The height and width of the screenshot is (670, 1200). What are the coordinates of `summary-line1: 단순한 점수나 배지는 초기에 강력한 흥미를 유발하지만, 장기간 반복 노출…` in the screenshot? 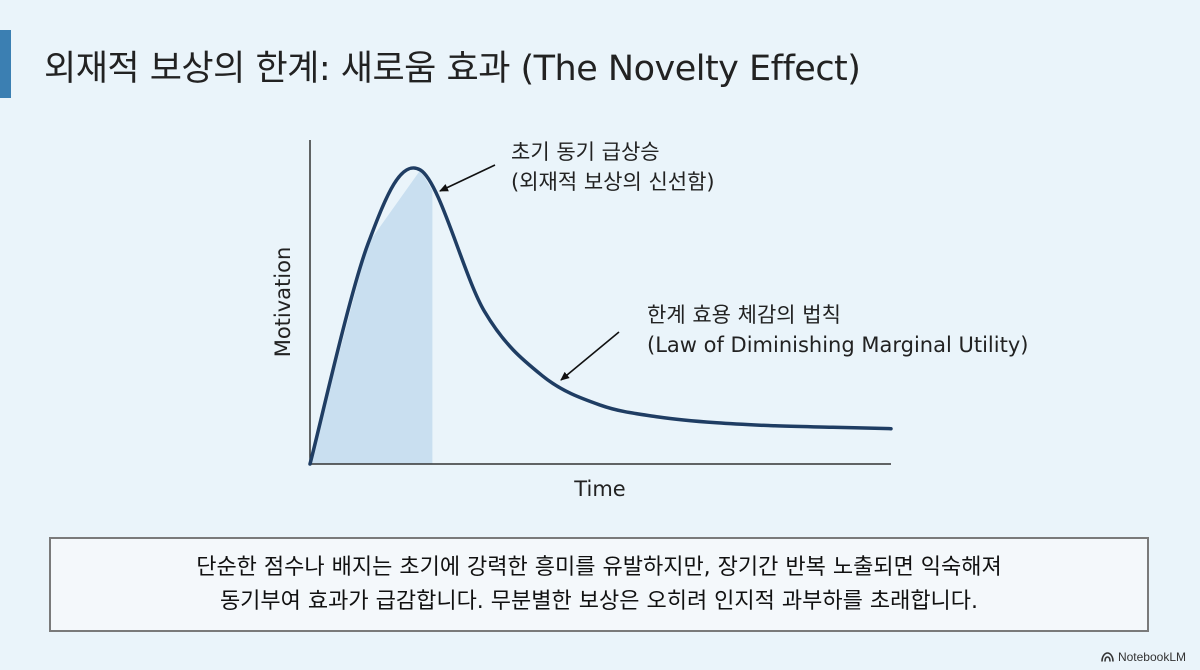 It's located at (599, 567).